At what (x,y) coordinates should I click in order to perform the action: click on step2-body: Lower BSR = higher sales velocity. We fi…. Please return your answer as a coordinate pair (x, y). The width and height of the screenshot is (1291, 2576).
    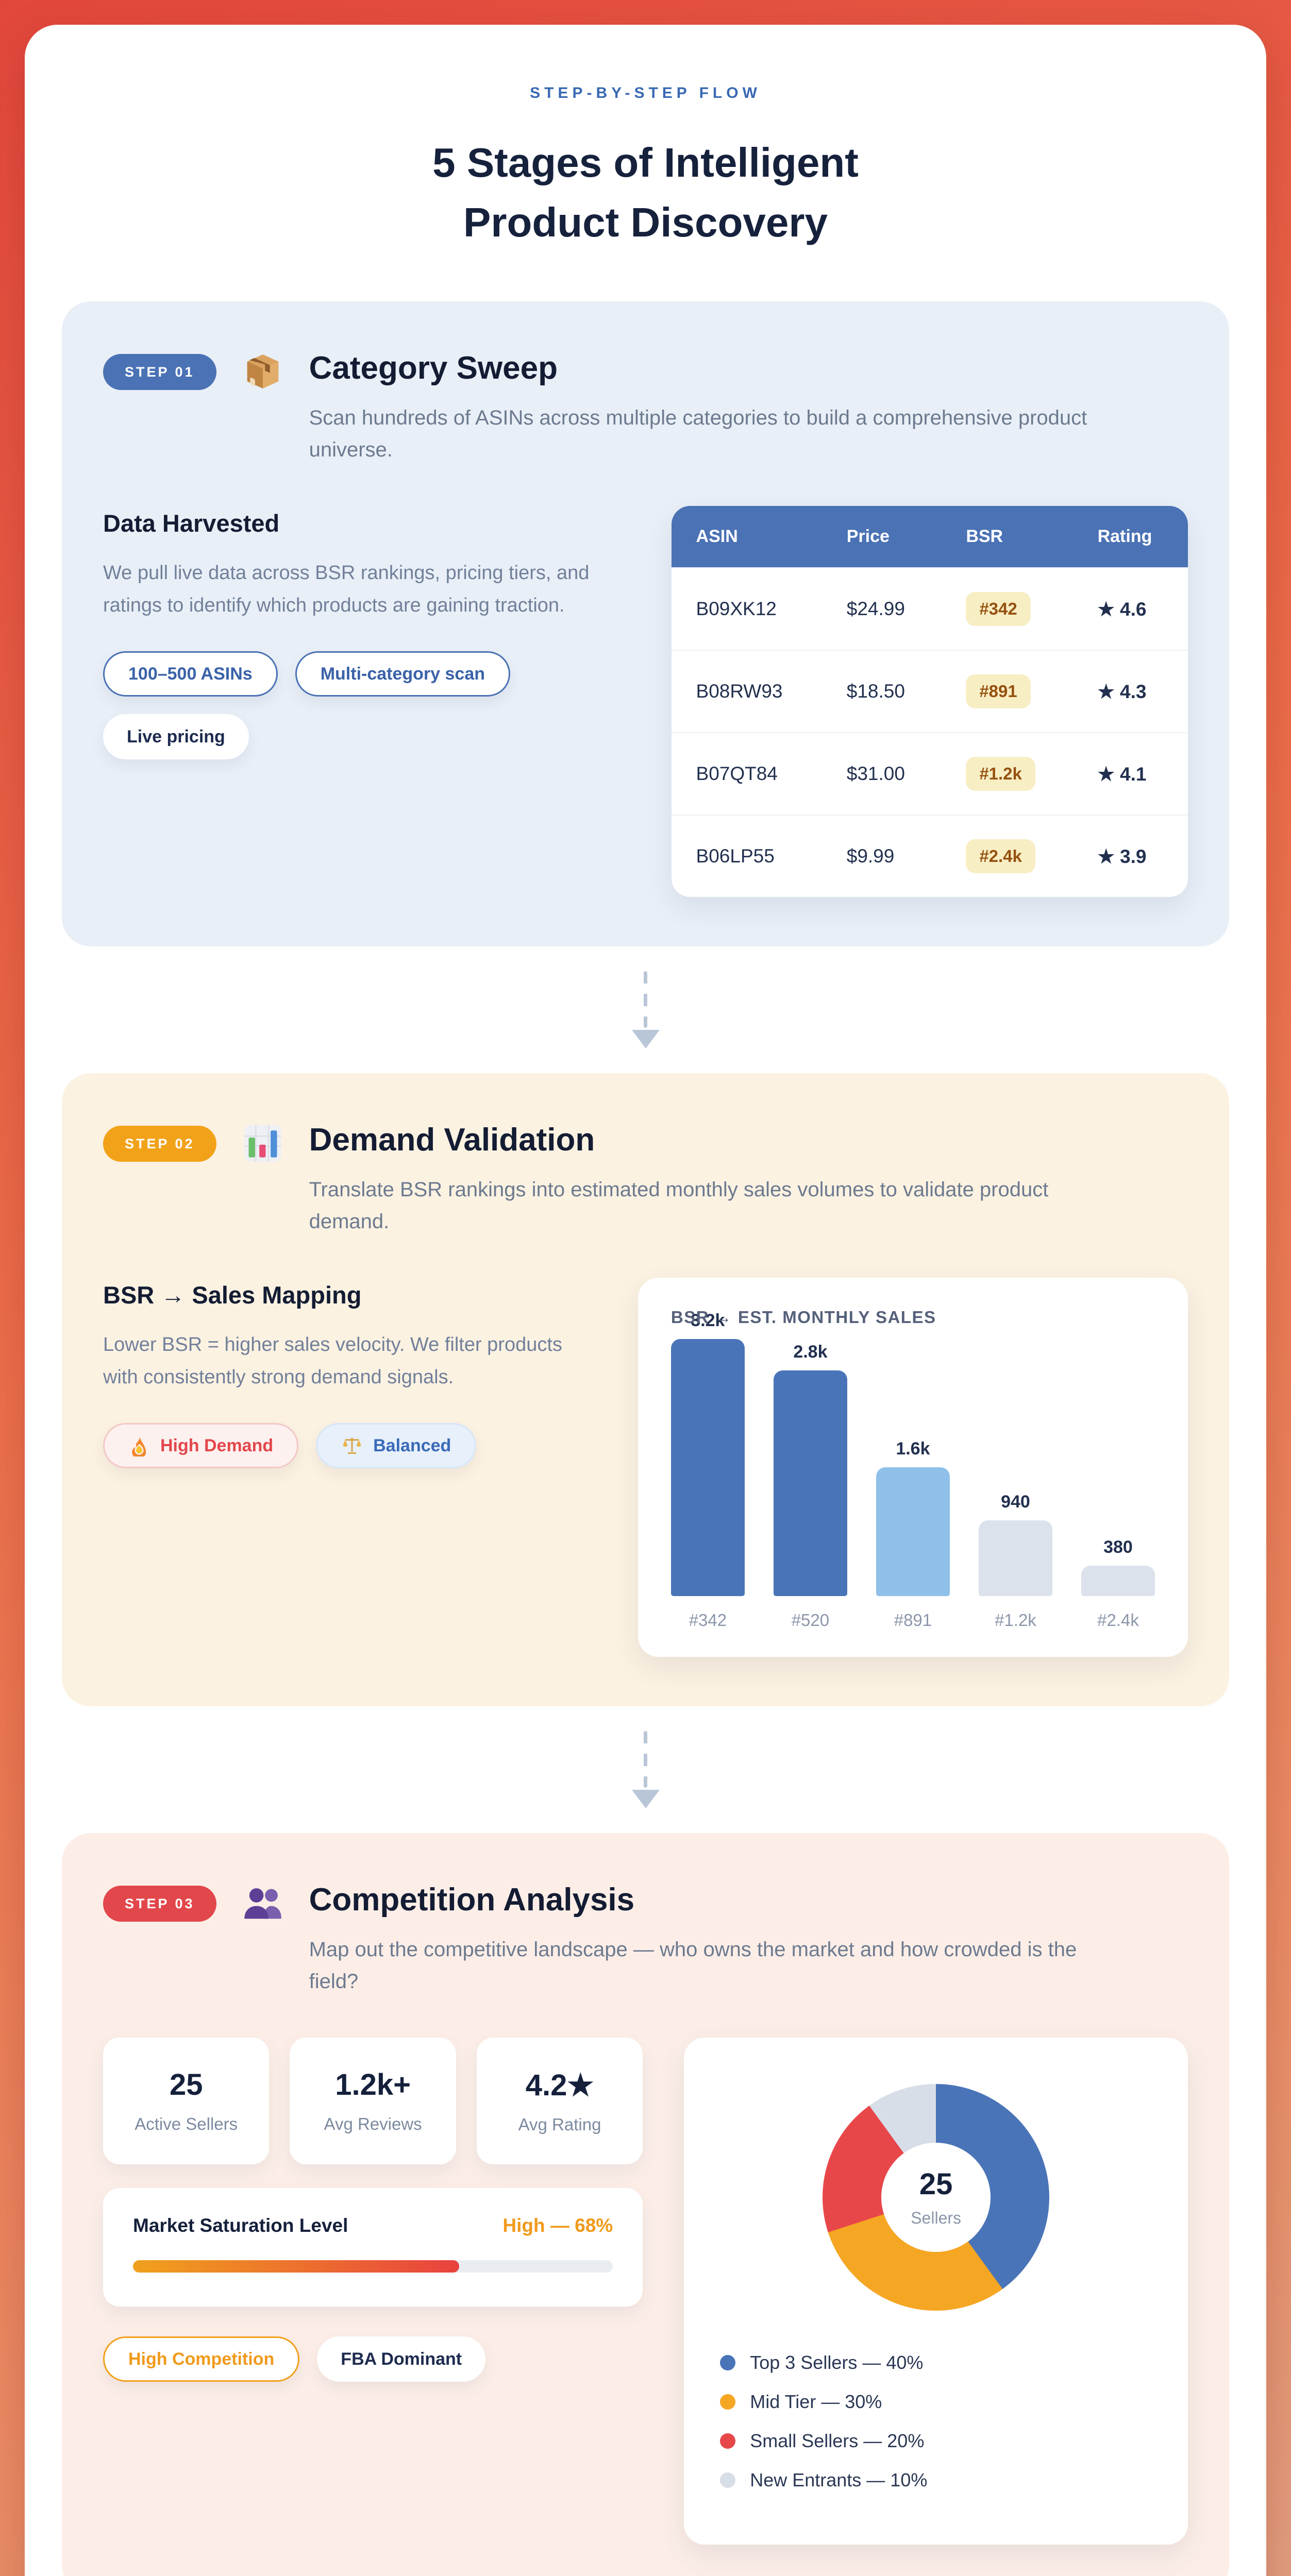
    Looking at the image, I should click on (332, 1361).